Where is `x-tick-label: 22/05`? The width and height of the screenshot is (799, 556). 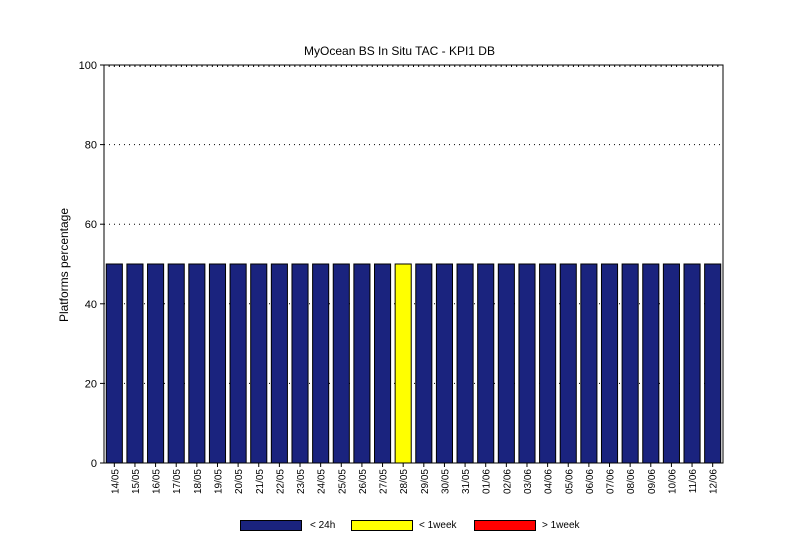
x-tick-label: 22/05 is located at coordinates (280, 481).